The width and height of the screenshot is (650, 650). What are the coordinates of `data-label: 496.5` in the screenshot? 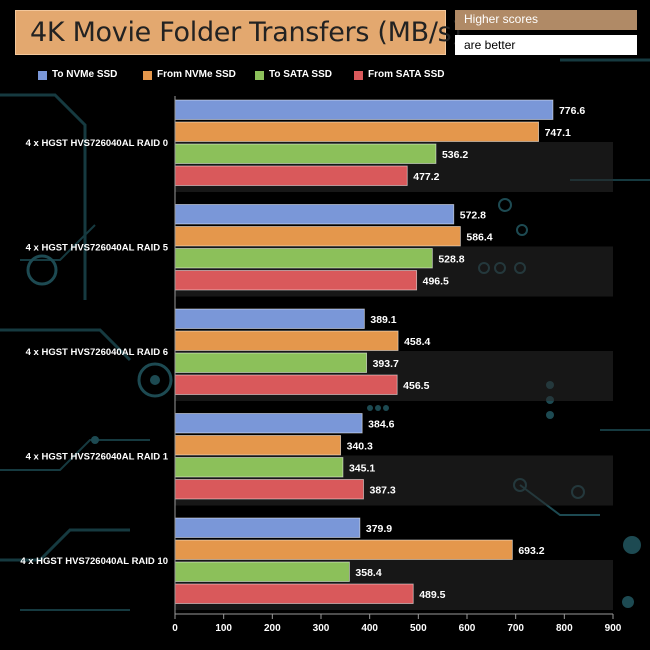 It's located at (436, 281).